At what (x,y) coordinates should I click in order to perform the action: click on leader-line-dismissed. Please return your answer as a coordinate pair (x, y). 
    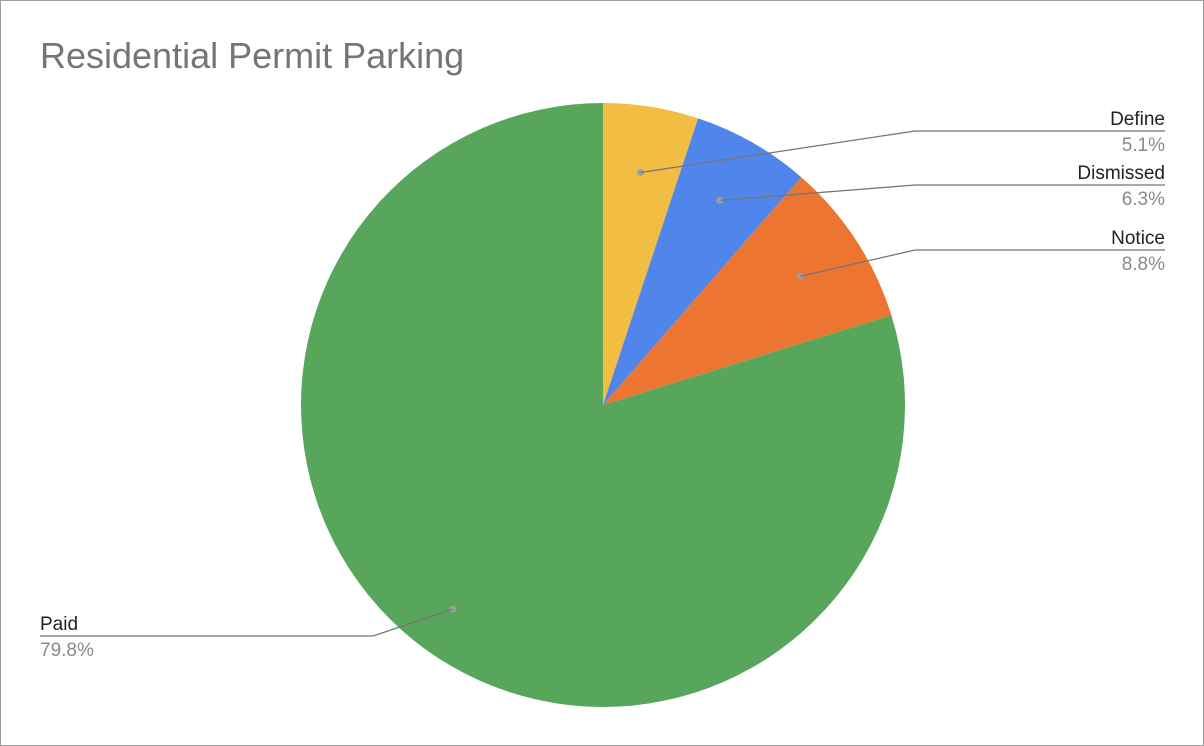
    Looking at the image, I should click on (942, 193).